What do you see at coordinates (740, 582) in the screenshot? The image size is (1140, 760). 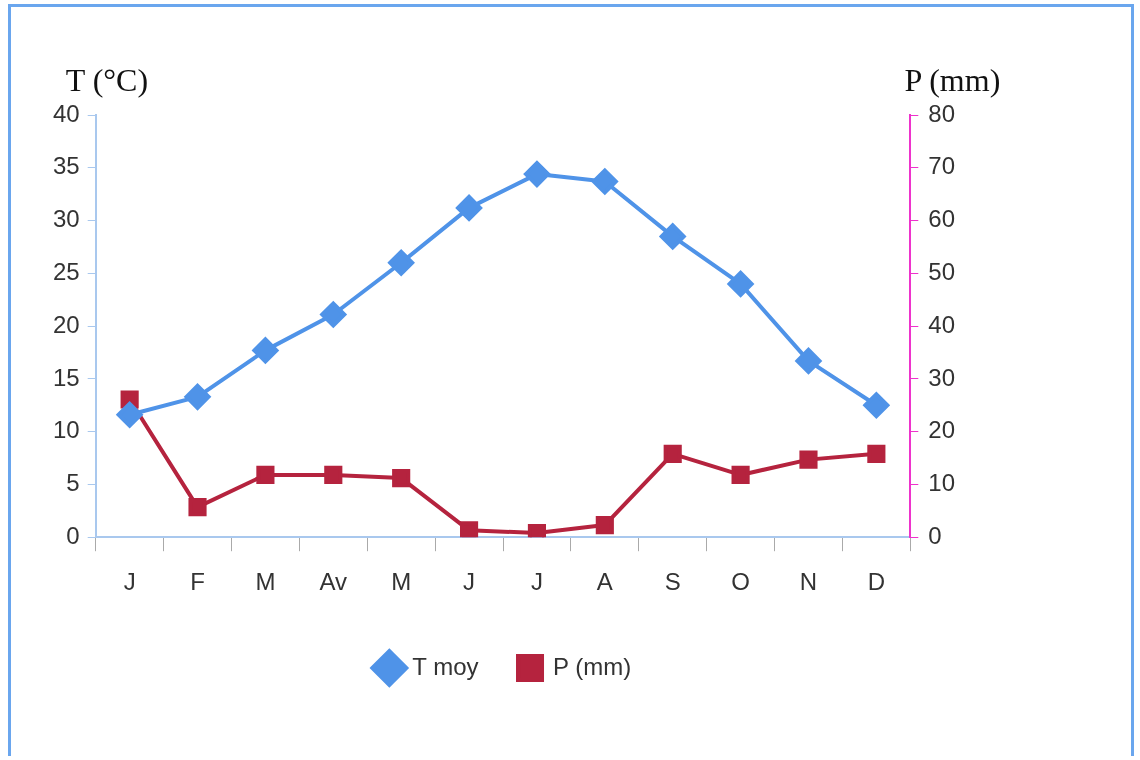 I see `x-tick-label: O` at bounding box center [740, 582].